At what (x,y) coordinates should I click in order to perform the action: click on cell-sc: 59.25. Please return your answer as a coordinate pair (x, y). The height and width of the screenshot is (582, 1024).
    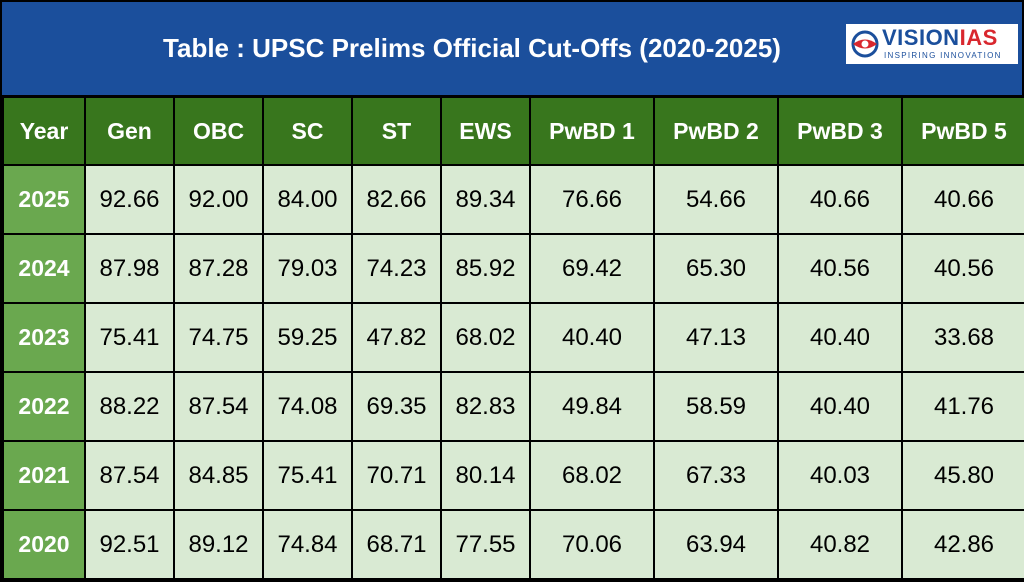
    Looking at the image, I should click on (307, 337).